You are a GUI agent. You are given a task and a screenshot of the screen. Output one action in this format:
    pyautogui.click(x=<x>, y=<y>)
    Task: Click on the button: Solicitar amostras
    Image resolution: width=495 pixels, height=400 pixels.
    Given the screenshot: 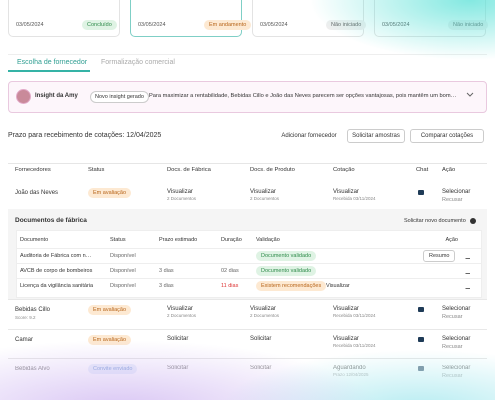 What is the action you would take?
    pyautogui.click(x=376, y=136)
    